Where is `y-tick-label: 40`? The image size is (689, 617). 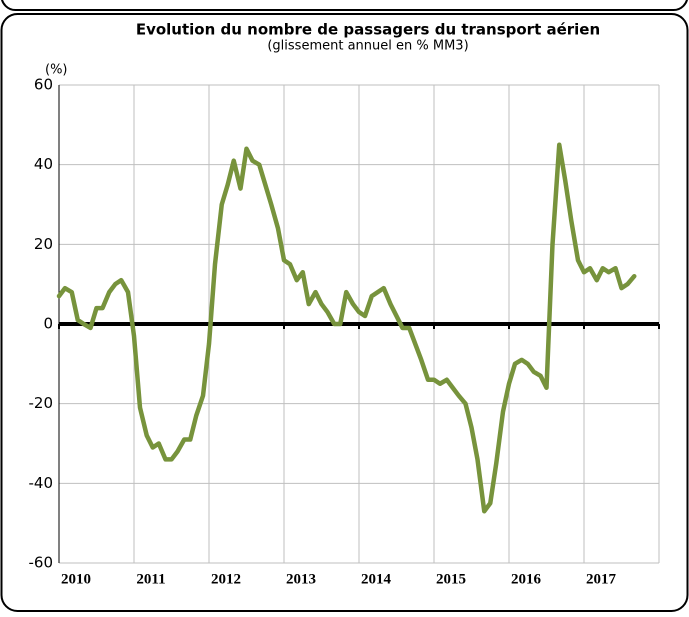 y-tick-label: 40 is located at coordinates (43, 164).